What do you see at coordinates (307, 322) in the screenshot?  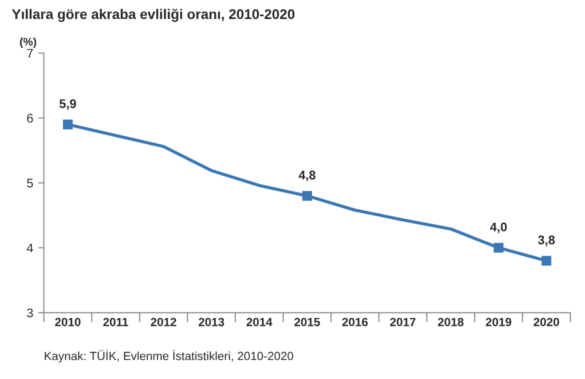 I see `x-tick-label: 2015` at bounding box center [307, 322].